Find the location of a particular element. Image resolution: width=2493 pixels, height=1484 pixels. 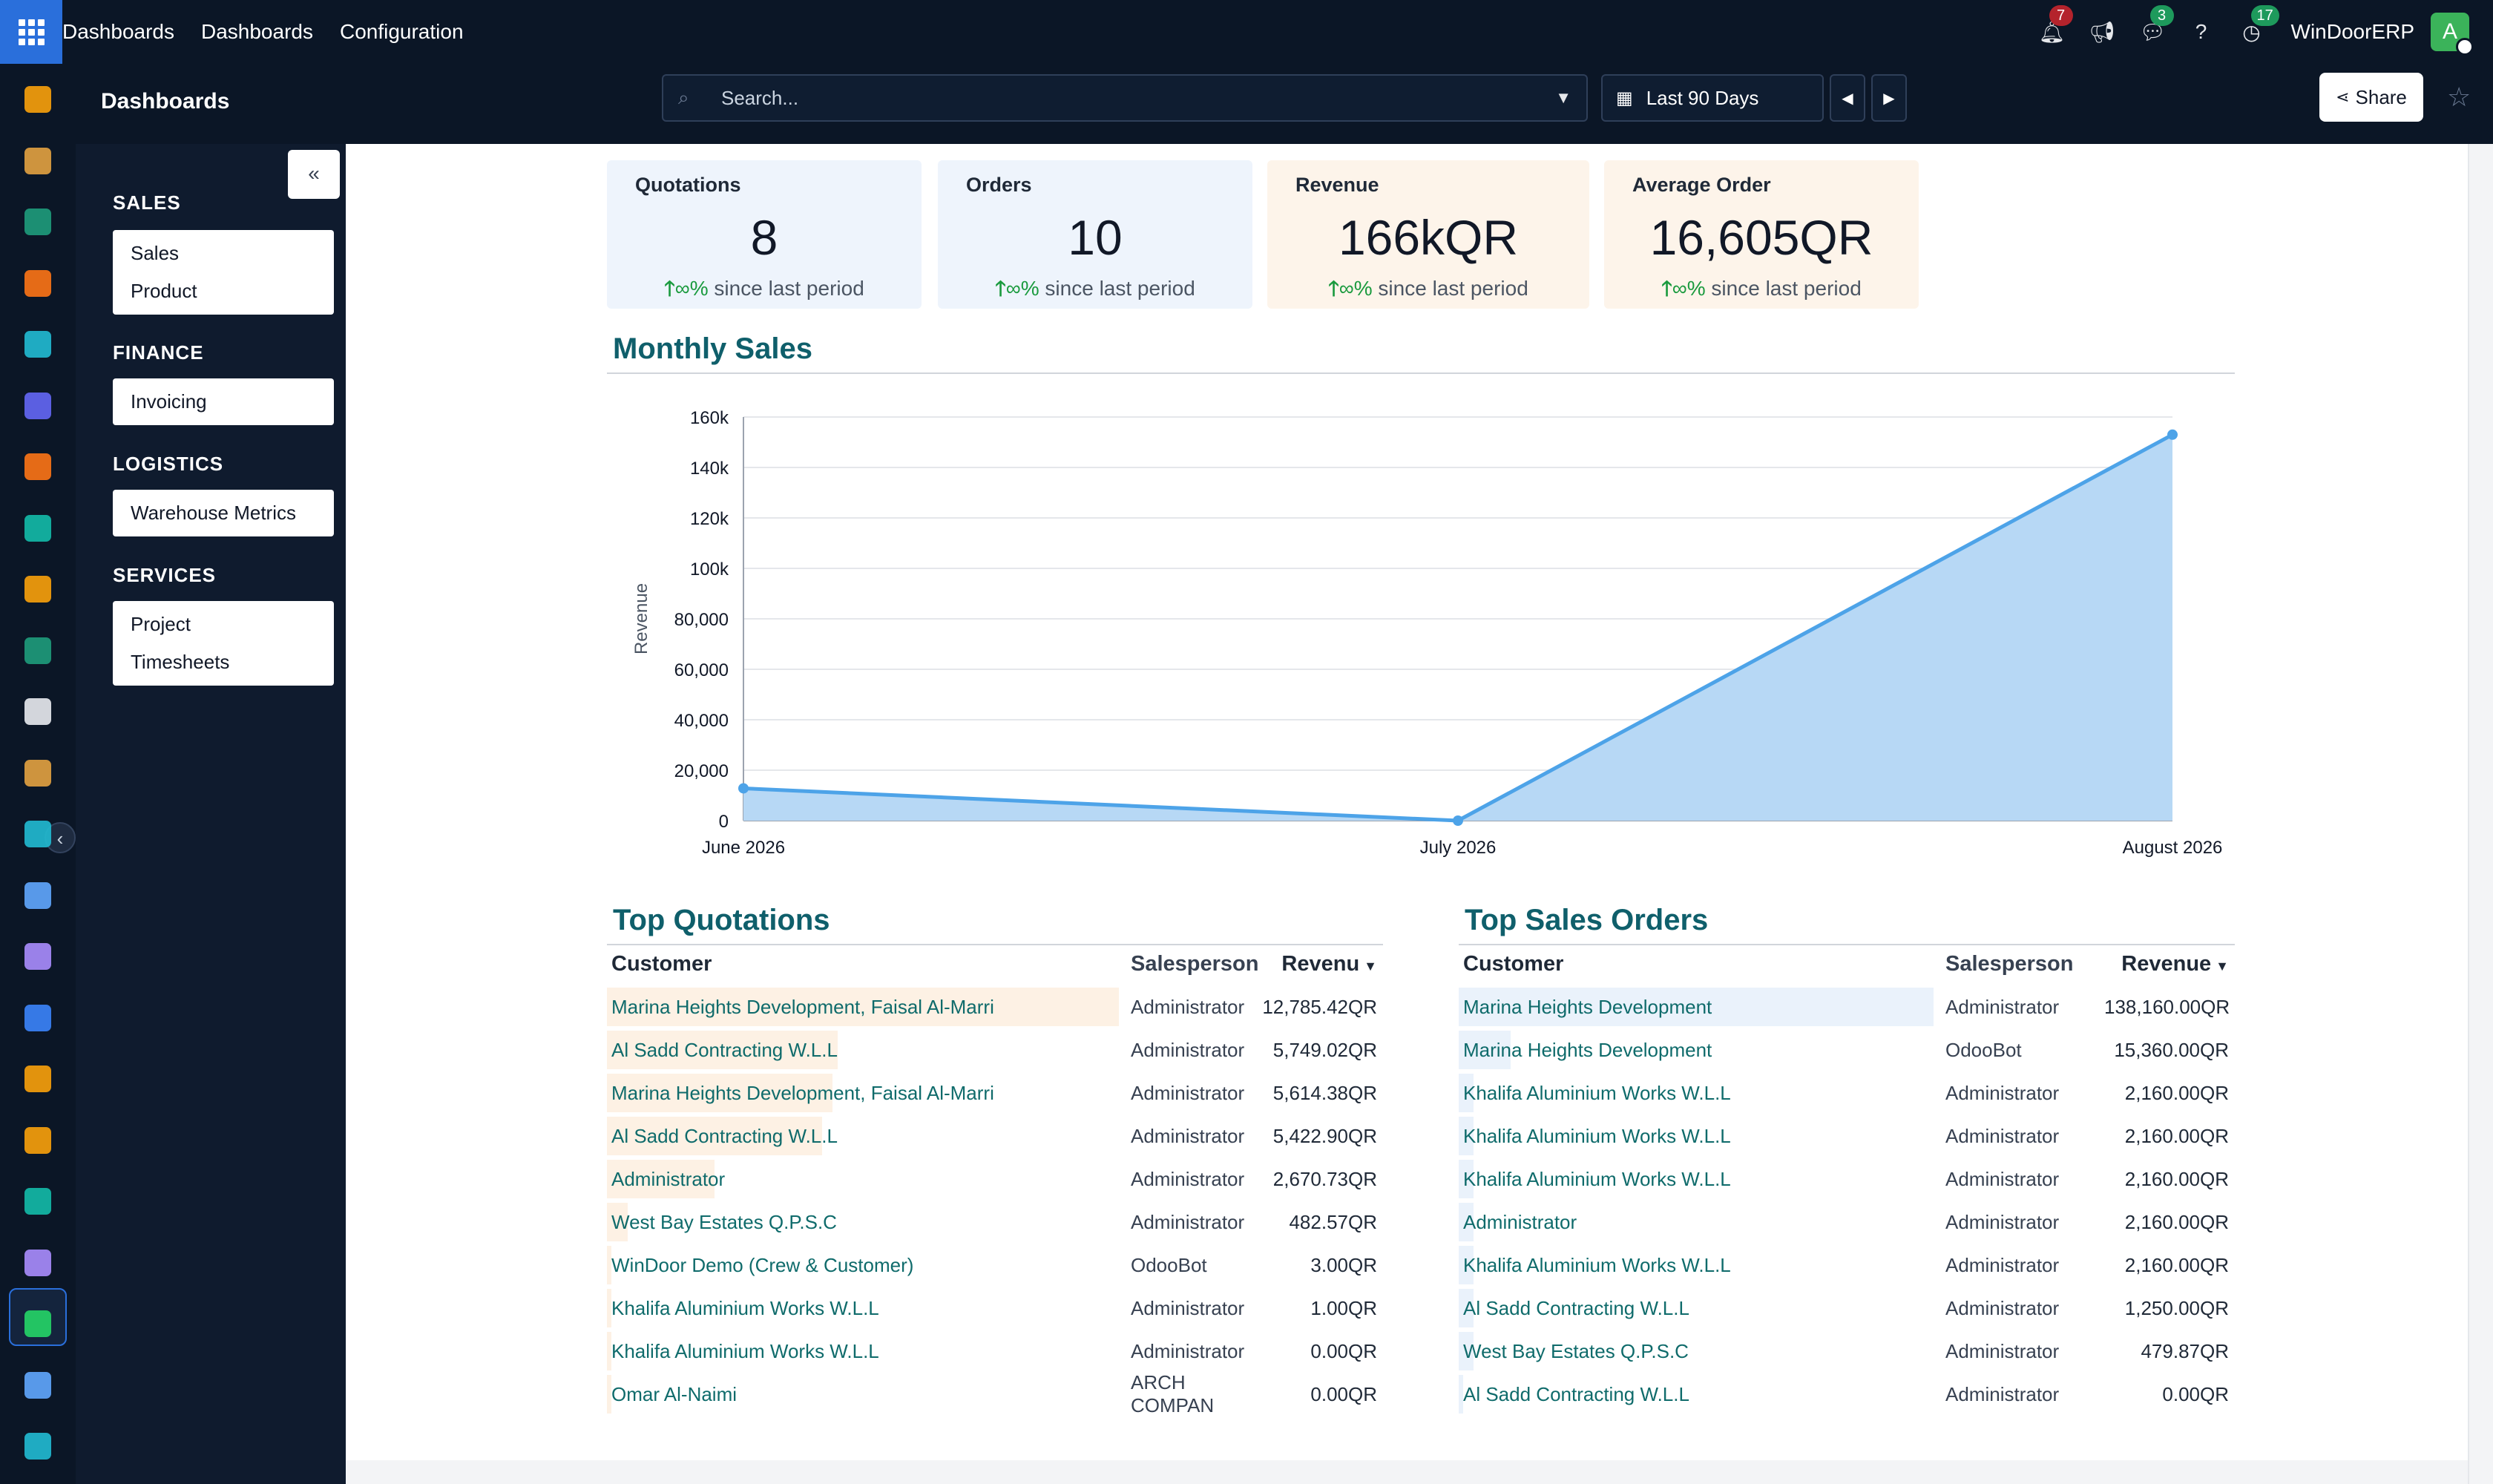

caret-down-icon: ▼ is located at coordinates (1563, 97).